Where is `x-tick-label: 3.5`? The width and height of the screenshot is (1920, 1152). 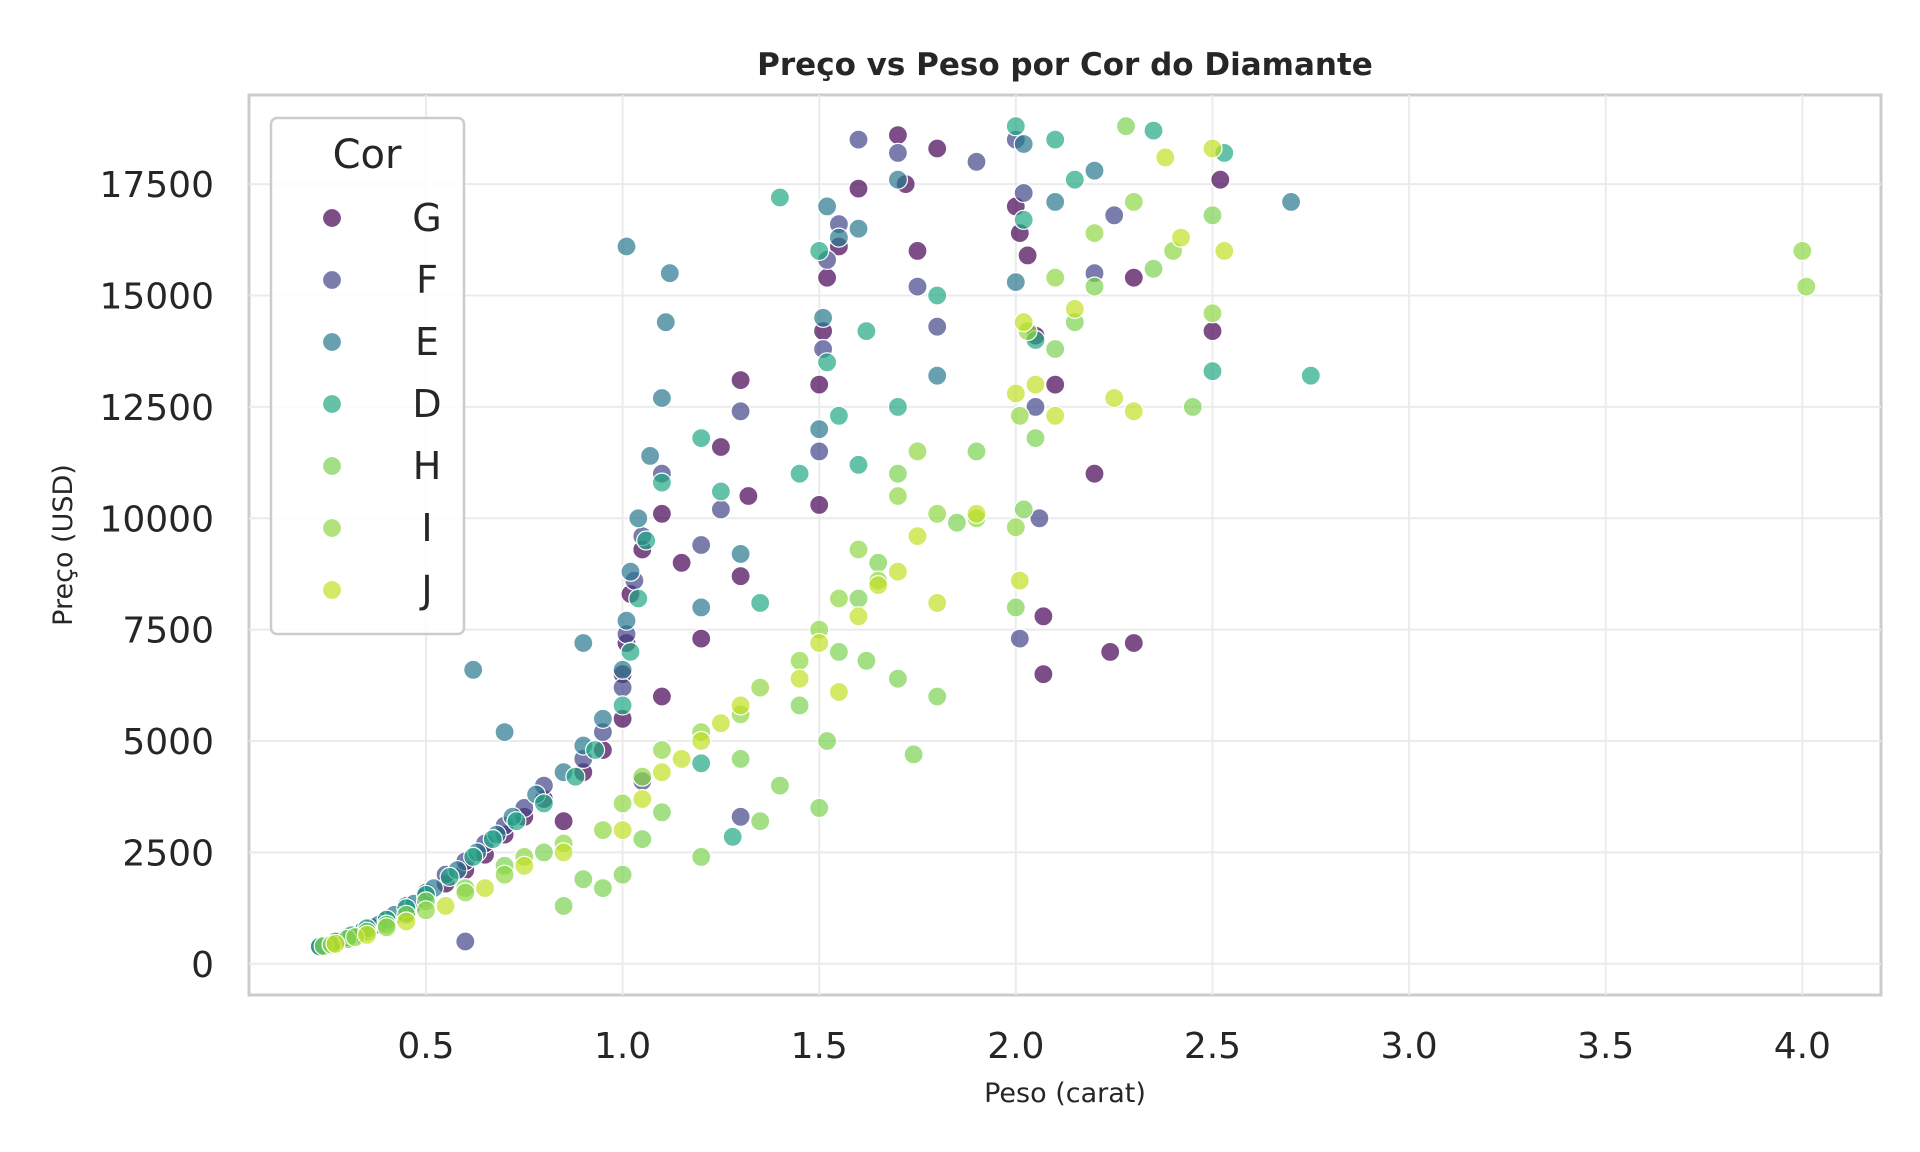 x-tick-label: 3.5 is located at coordinates (1605, 1046).